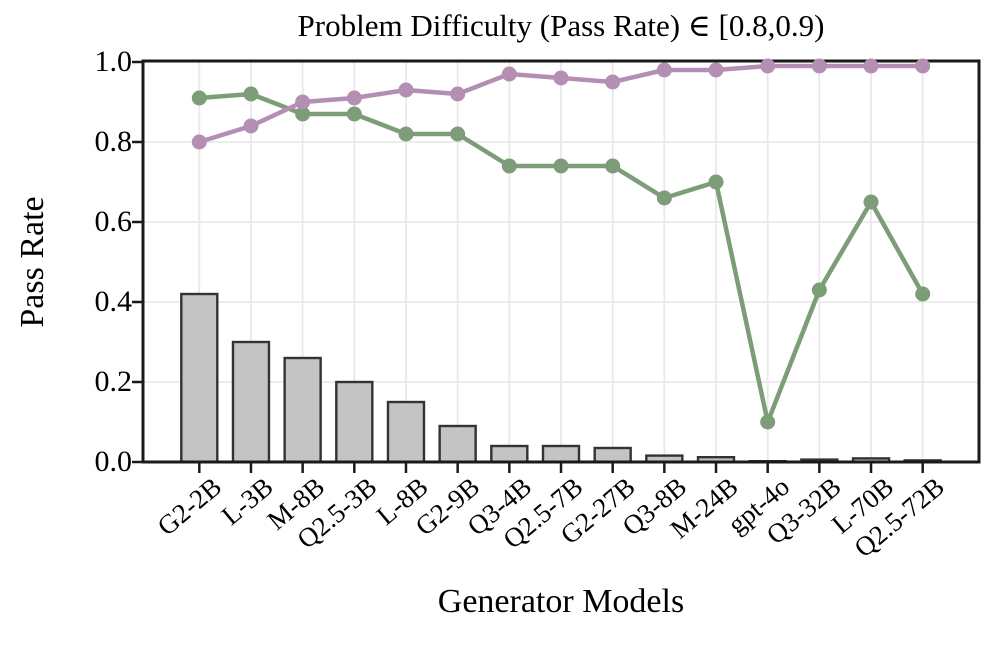 This screenshot has width=996, height=649. What do you see at coordinates (113, 141) in the screenshot?
I see `y-tick-label: 0.8` at bounding box center [113, 141].